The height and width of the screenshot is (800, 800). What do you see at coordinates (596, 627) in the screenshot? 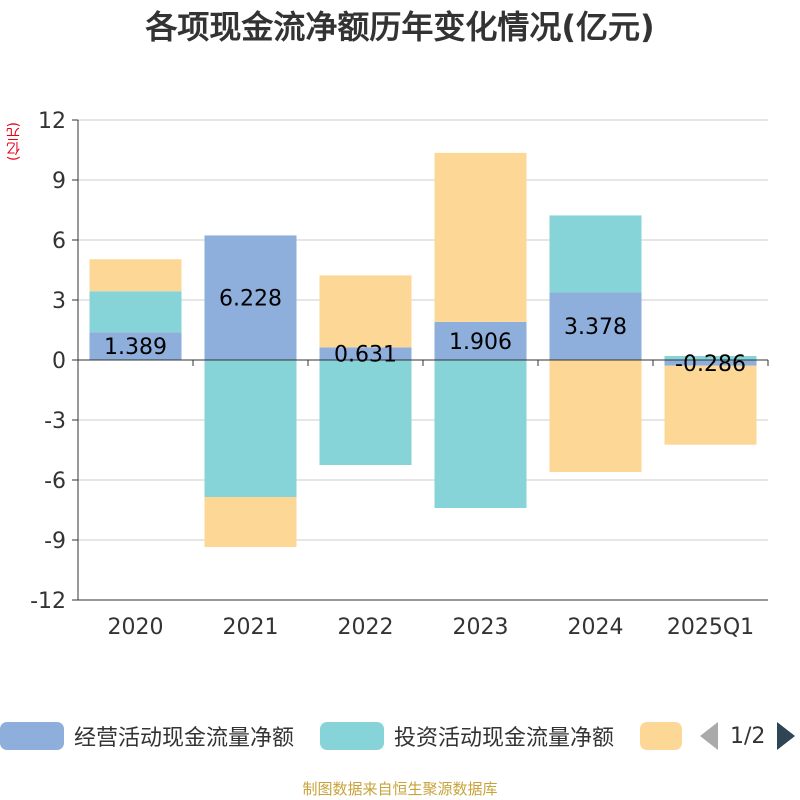
I see `x-category-label: 2024` at bounding box center [596, 627].